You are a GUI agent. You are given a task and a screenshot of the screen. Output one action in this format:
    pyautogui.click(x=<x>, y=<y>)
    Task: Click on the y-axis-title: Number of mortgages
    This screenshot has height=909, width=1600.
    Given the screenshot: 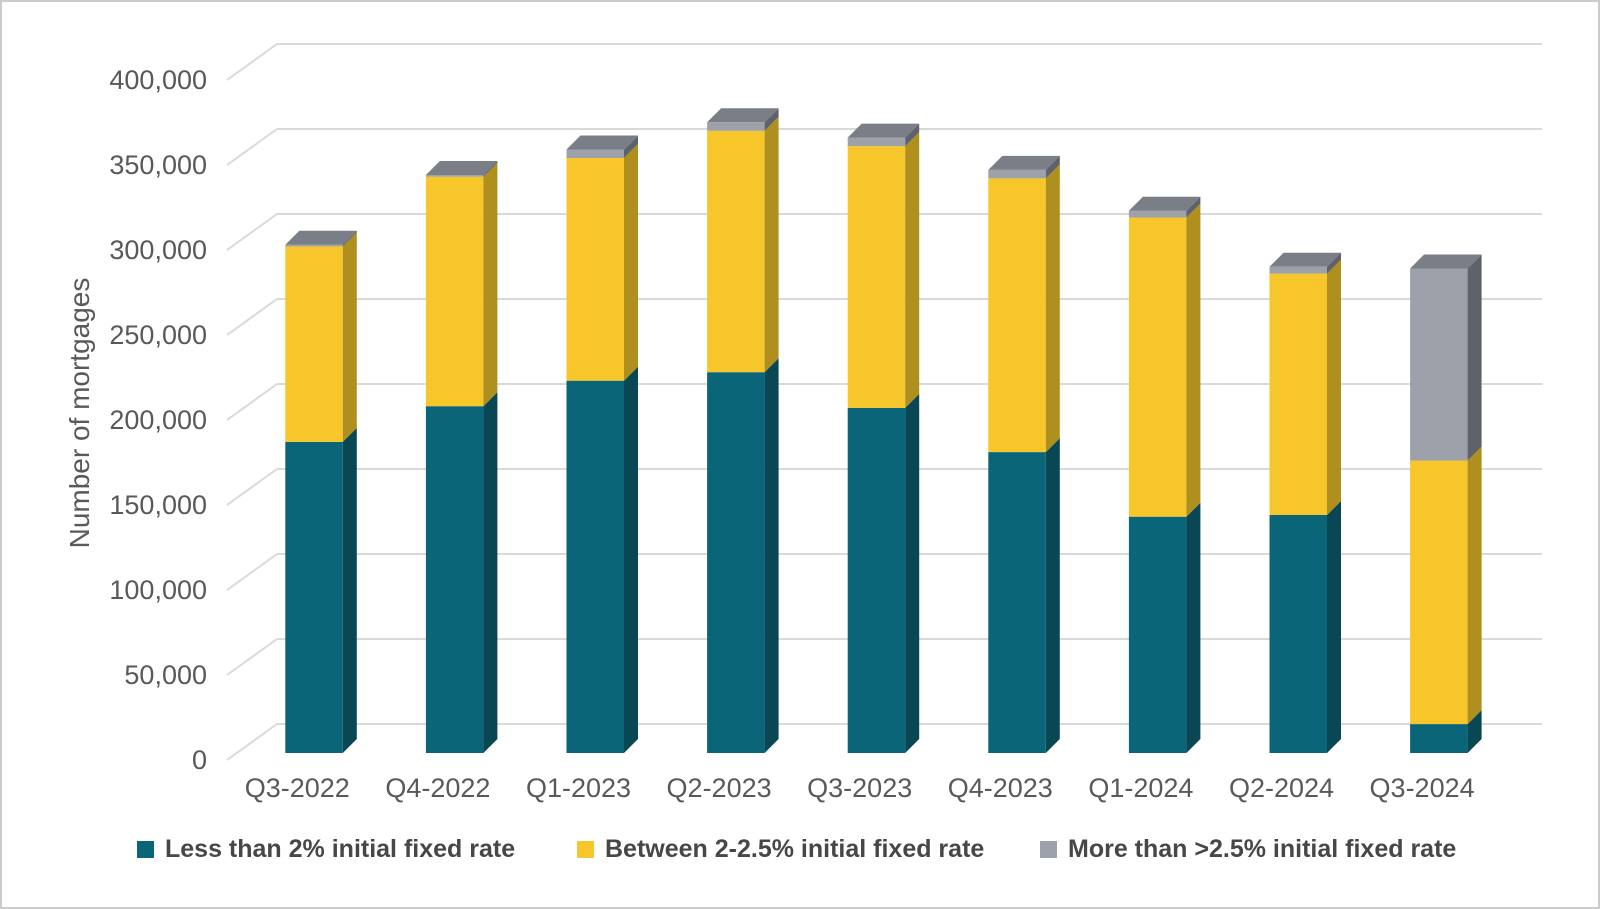 What is the action you would take?
    pyautogui.click(x=79, y=413)
    